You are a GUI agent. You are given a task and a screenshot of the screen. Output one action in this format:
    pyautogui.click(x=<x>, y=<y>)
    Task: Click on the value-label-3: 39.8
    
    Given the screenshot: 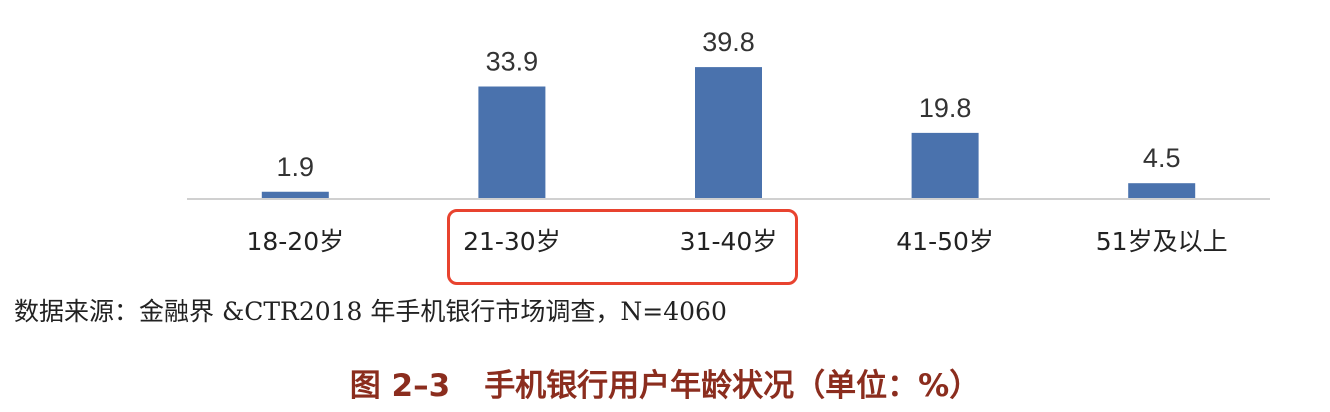 What is the action you would take?
    pyautogui.click(x=728, y=42)
    